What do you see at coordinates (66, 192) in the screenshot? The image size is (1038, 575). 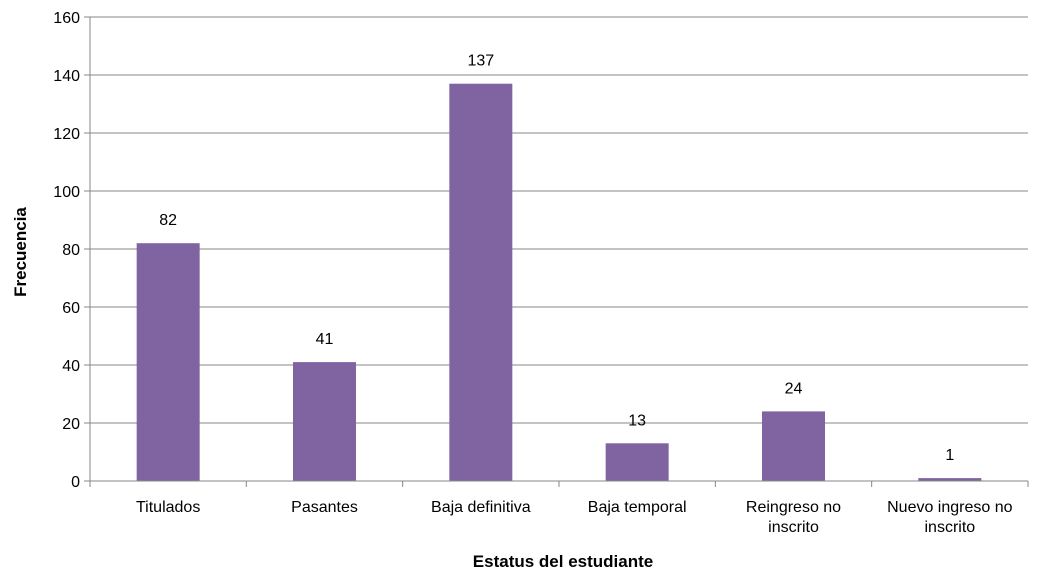 I see `y-tick-label: 100` at bounding box center [66, 192].